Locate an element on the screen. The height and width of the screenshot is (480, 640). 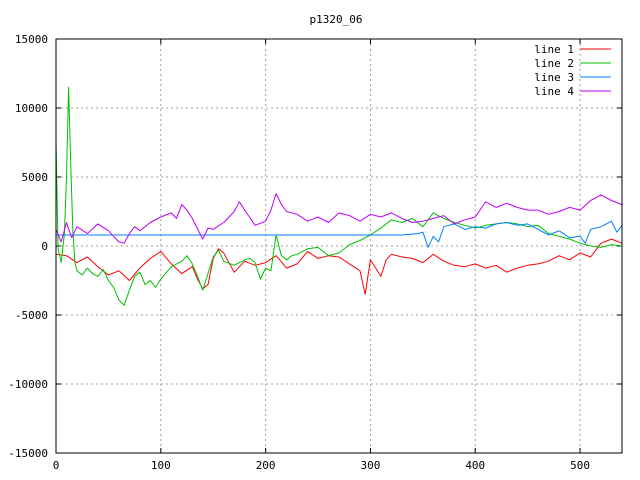
y-tick-label: 15000 is located at coordinates (31, 39).